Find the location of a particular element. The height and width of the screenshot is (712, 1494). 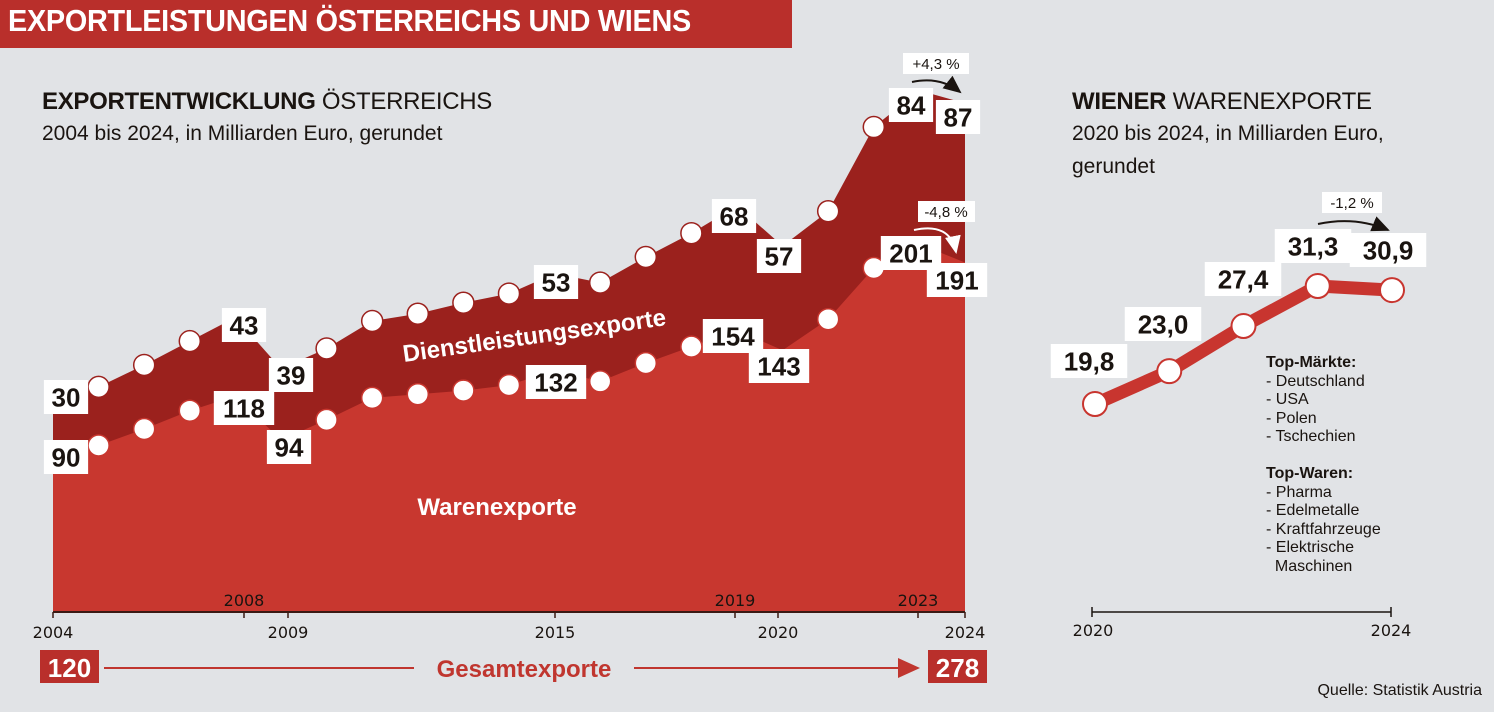

total-exports-row: 120 278 Gesamtexporte is located at coordinates (513, 666).